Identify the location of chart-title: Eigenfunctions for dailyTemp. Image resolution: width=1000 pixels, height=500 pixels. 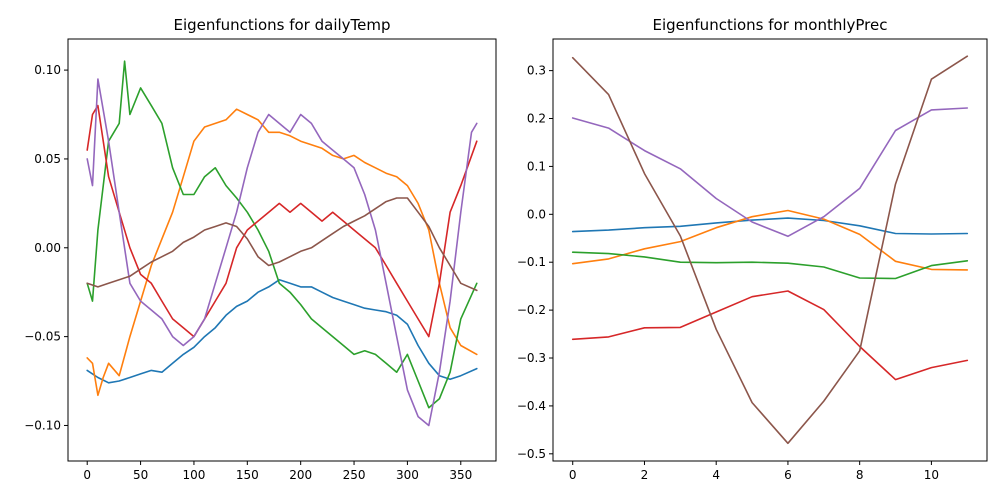
(281, 25).